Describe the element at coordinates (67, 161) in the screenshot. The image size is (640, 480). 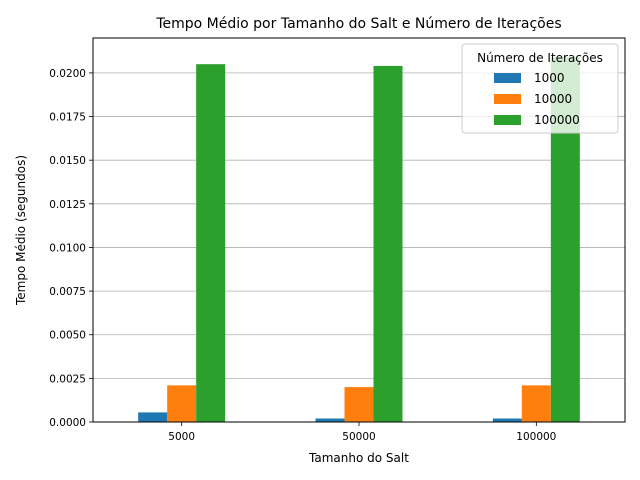
I see `y-tick-label: 0.0150` at that location.